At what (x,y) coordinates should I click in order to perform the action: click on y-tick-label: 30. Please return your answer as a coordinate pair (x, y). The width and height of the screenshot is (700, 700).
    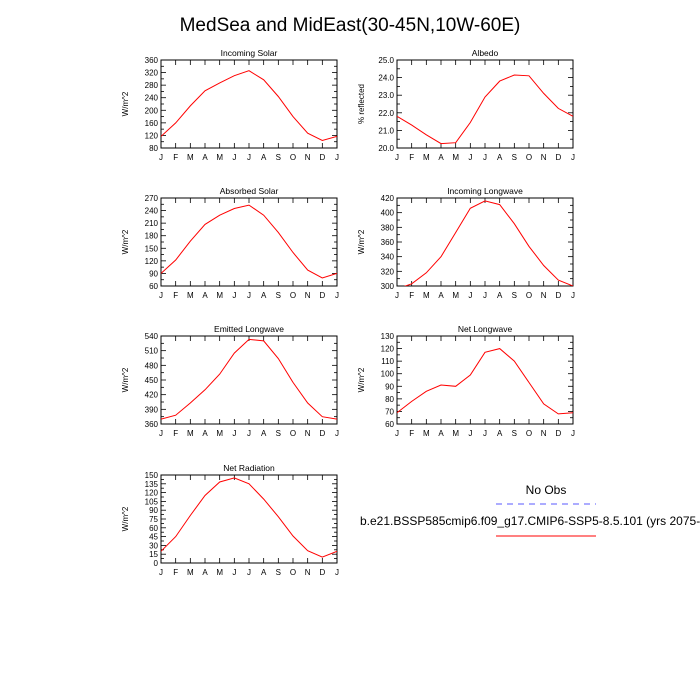
    Looking at the image, I should click on (153, 545).